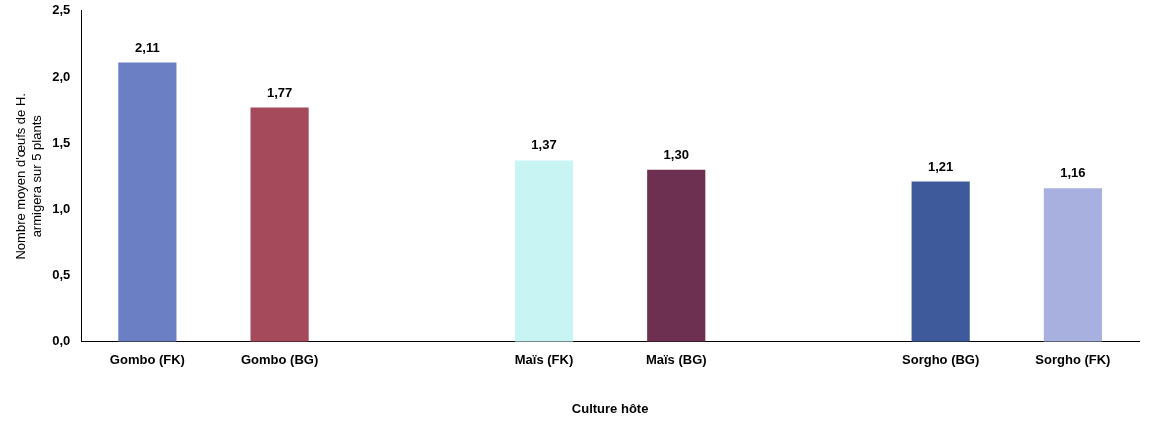  I want to click on y-axis-title: Nombre moyen d'œufs de H. armigera sur 5 plants, so click(28, 176).